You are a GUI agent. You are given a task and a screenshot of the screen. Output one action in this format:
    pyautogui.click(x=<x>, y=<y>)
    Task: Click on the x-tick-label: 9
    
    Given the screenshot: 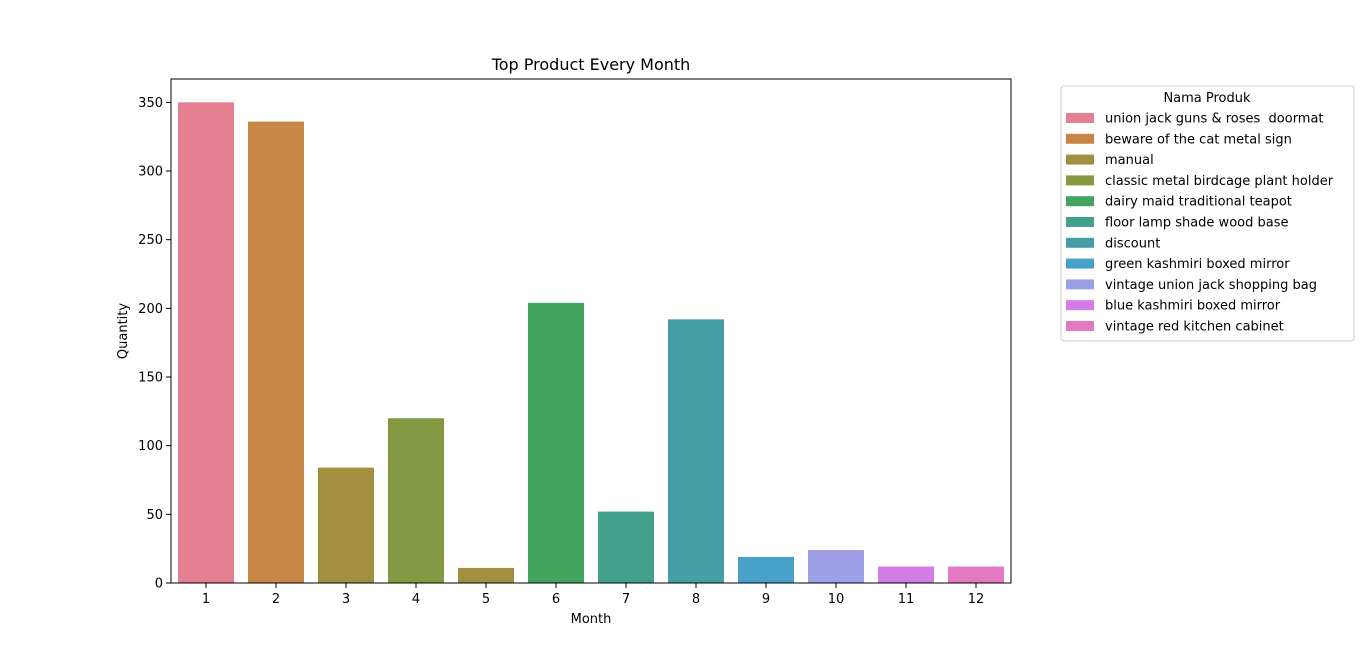 What is the action you would take?
    pyautogui.click(x=766, y=599)
    